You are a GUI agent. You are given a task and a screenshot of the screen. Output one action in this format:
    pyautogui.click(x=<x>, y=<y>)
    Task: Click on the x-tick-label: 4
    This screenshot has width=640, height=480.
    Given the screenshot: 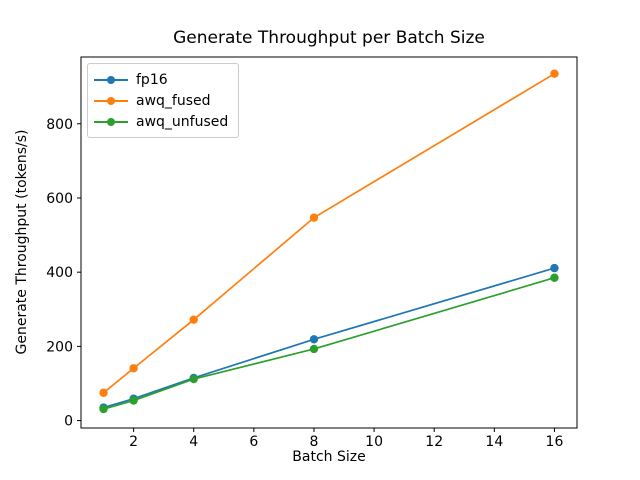 What is the action you would take?
    pyautogui.click(x=193, y=442)
    